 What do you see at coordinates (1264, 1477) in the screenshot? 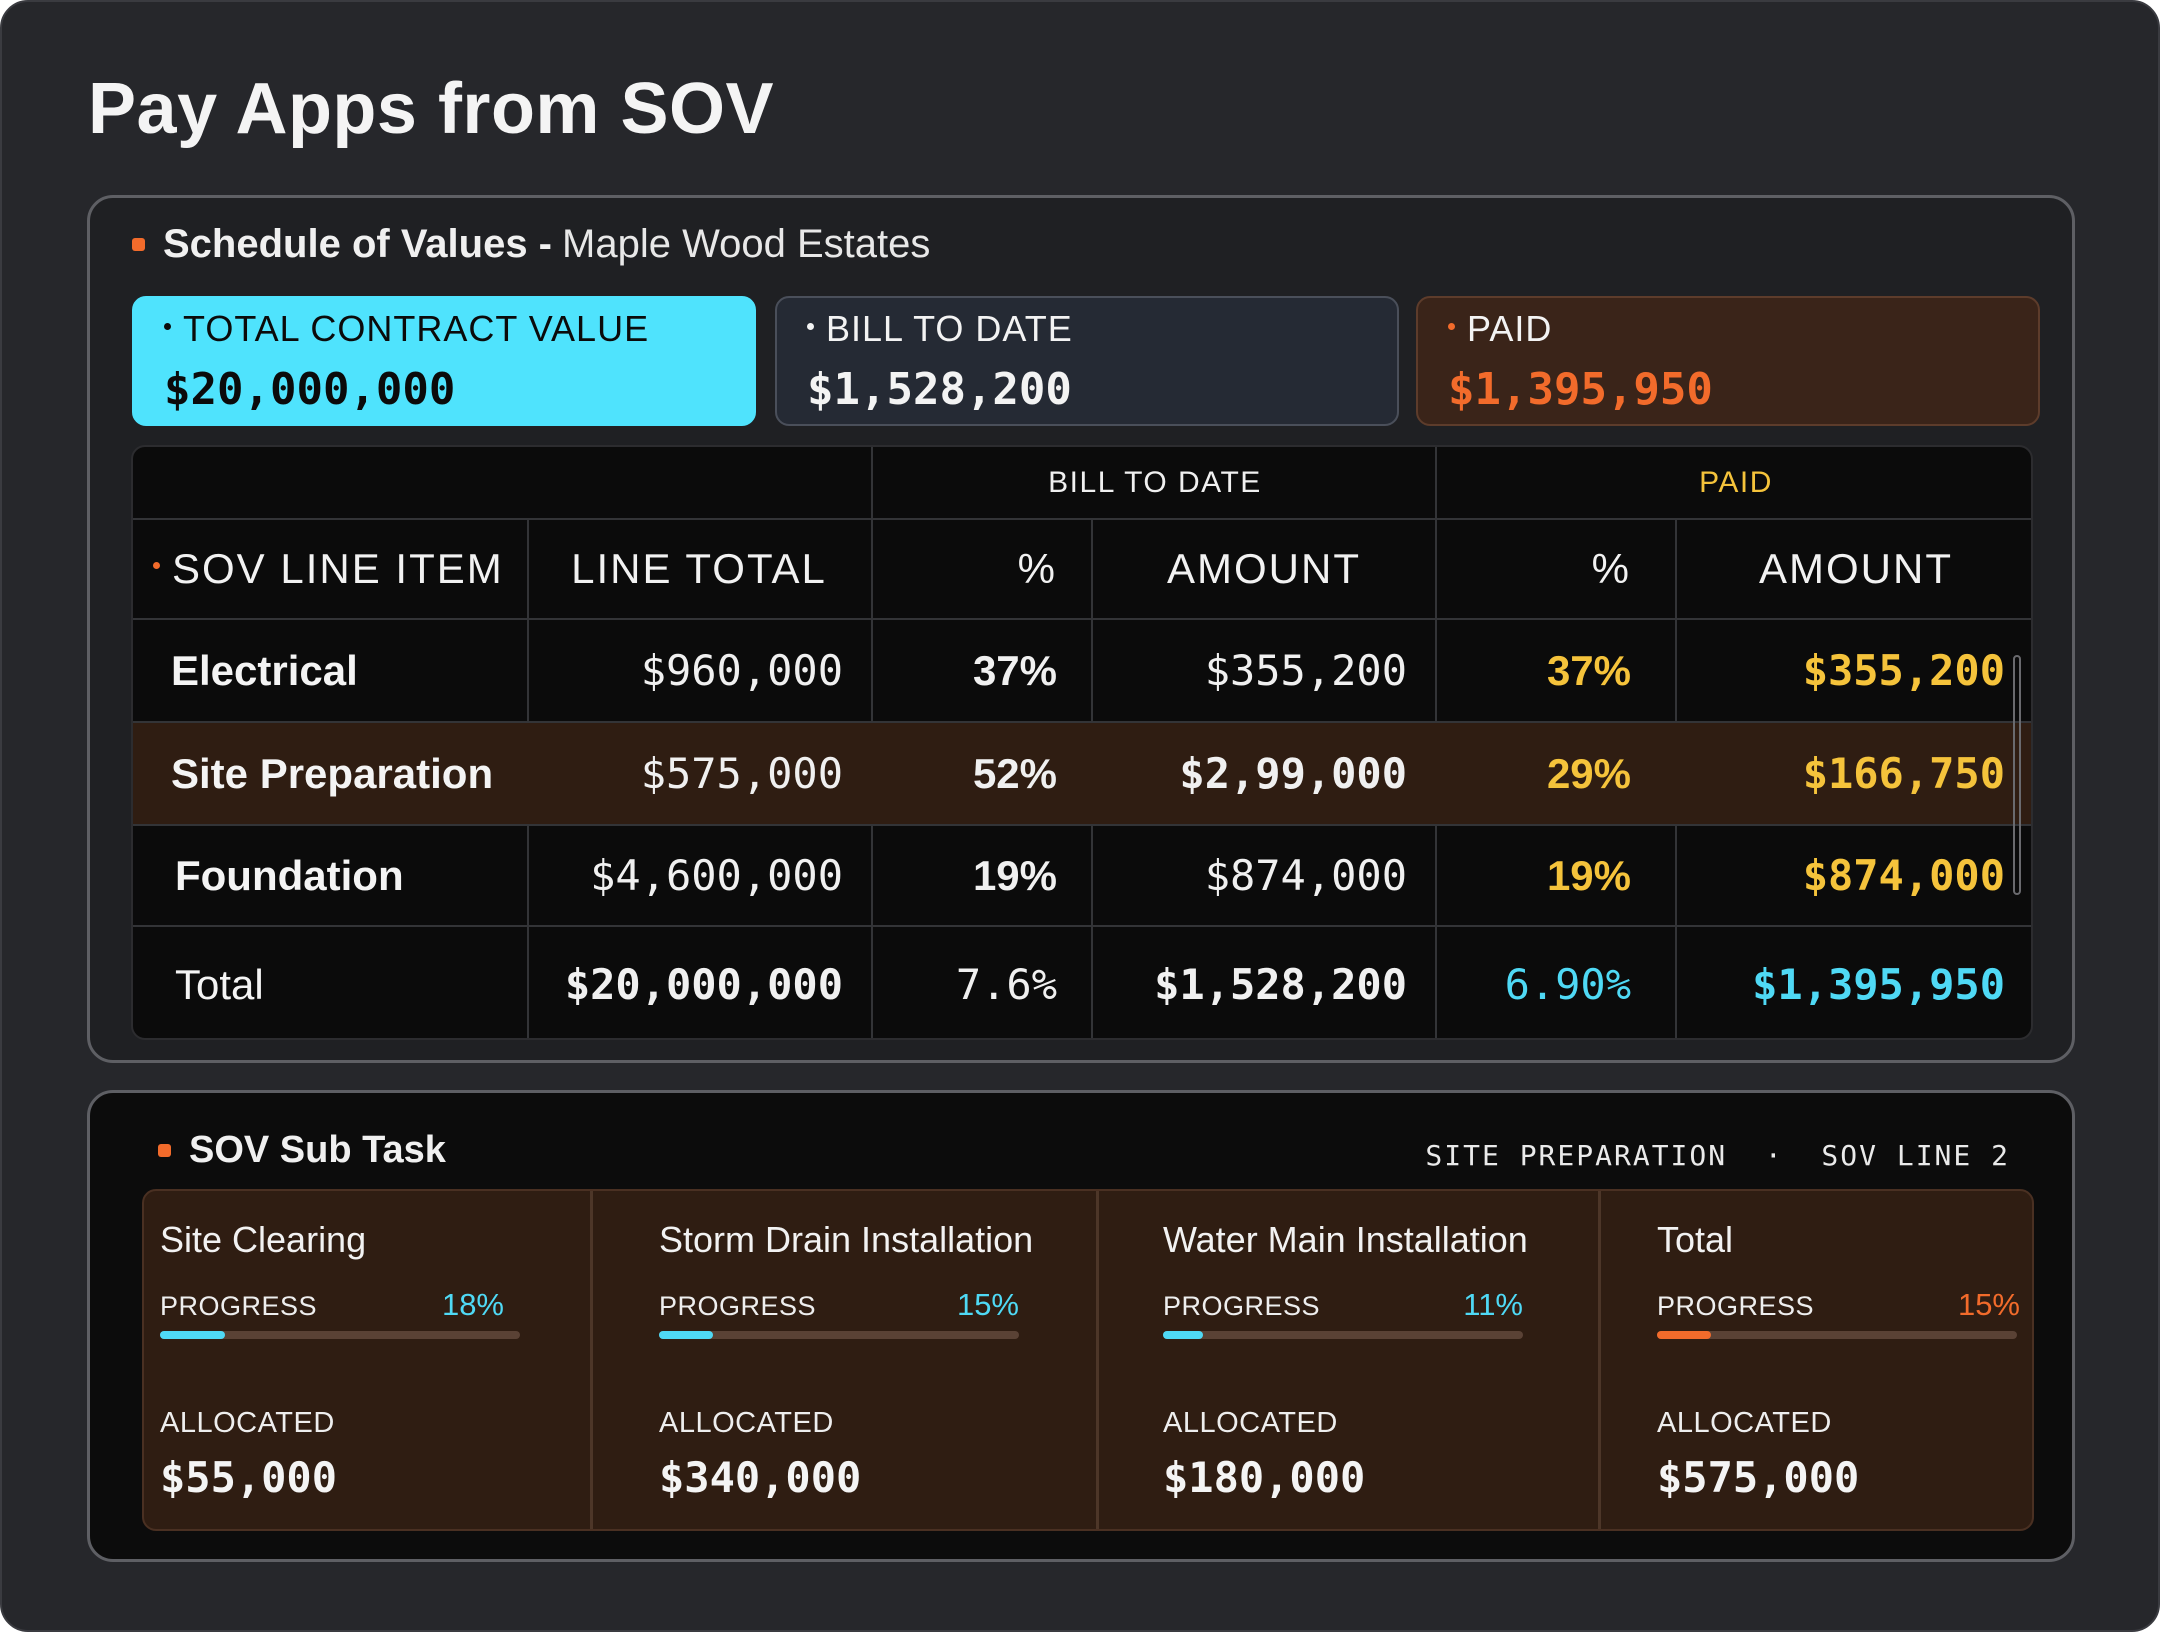
I see `allocated-value: $180,000` at bounding box center [1264, 1477].